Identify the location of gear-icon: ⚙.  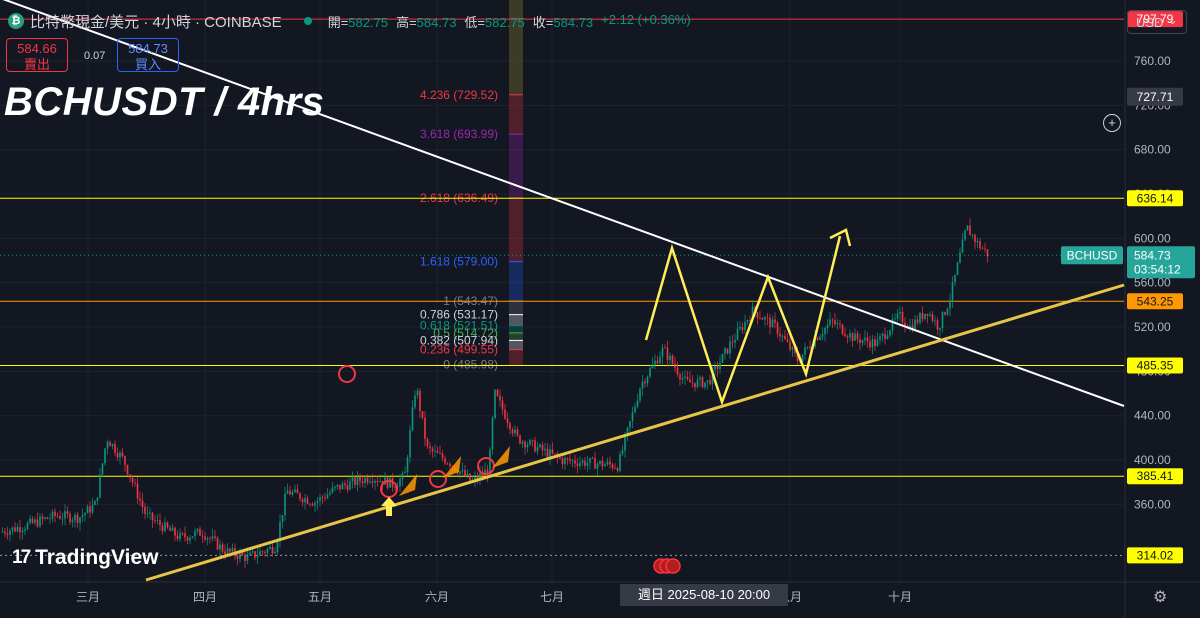
(1160, 597).